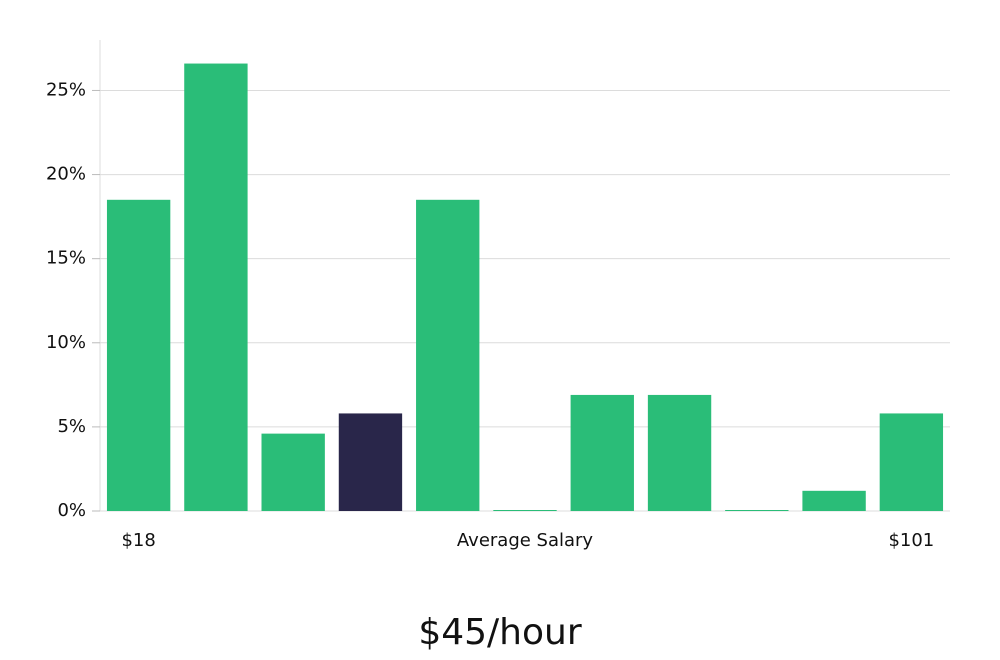 This screenshot has height=660, width=1000. I want to click on y-tick-label: 20%, so click(66, 174).